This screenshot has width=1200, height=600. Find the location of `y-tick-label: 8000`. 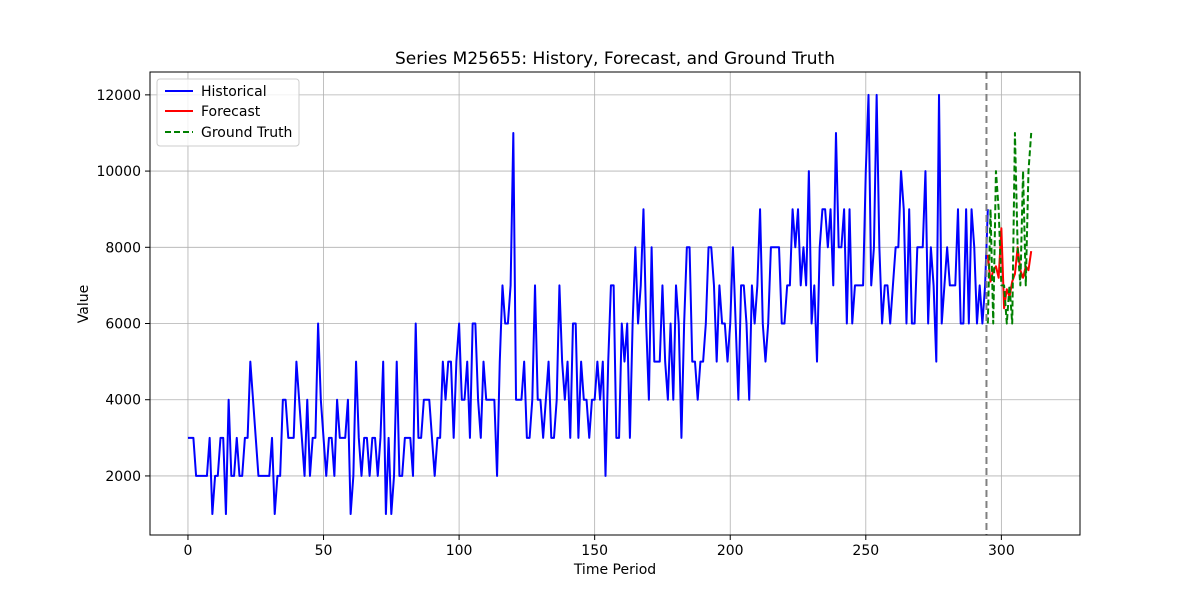

y-tick-label: 8000 is located at coordinates (123, 248).